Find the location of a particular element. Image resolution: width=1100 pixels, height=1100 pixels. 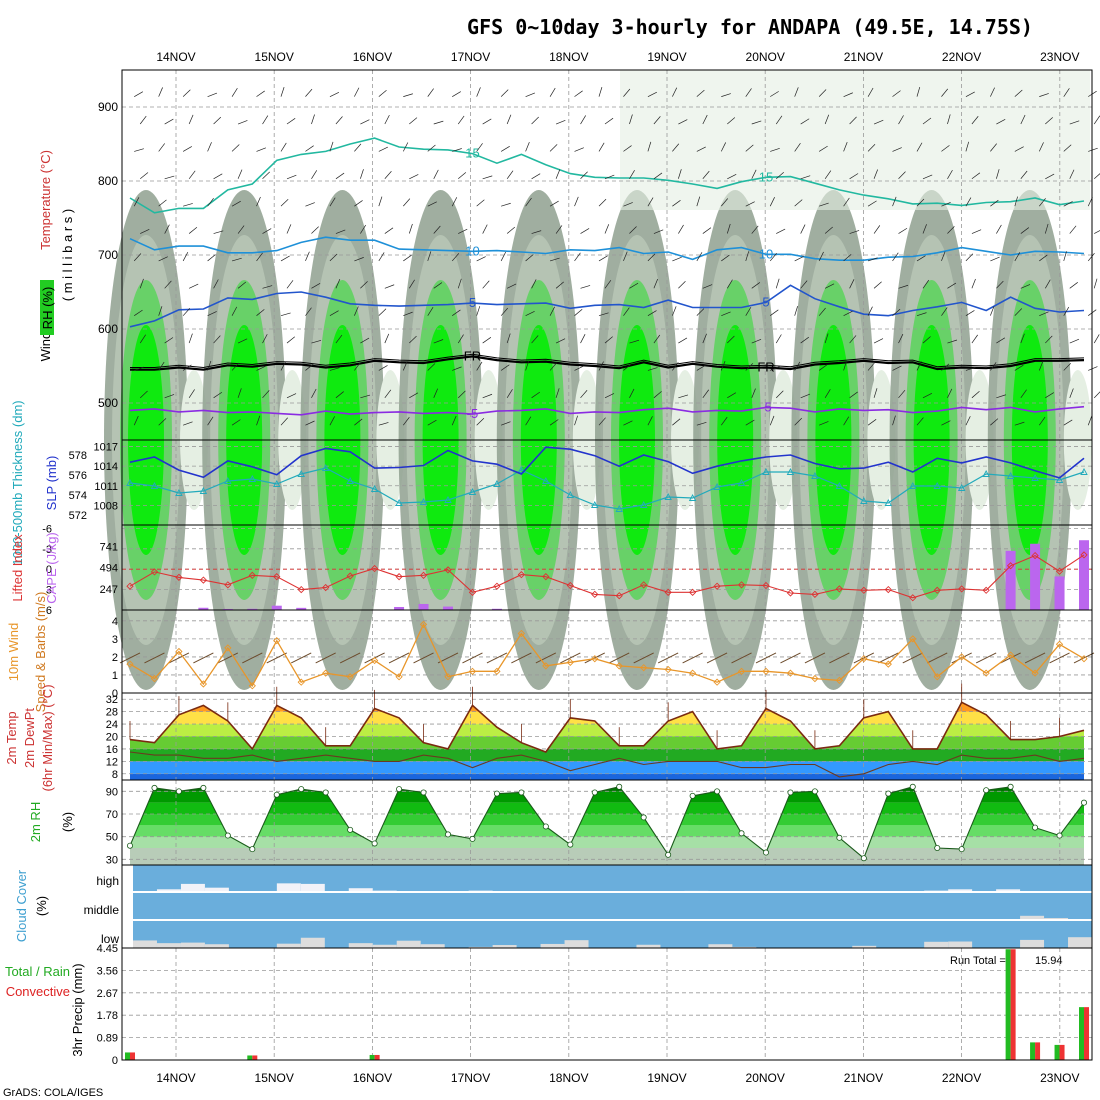

wind-ytick-0: 0 is located at coordinates (115, 694).